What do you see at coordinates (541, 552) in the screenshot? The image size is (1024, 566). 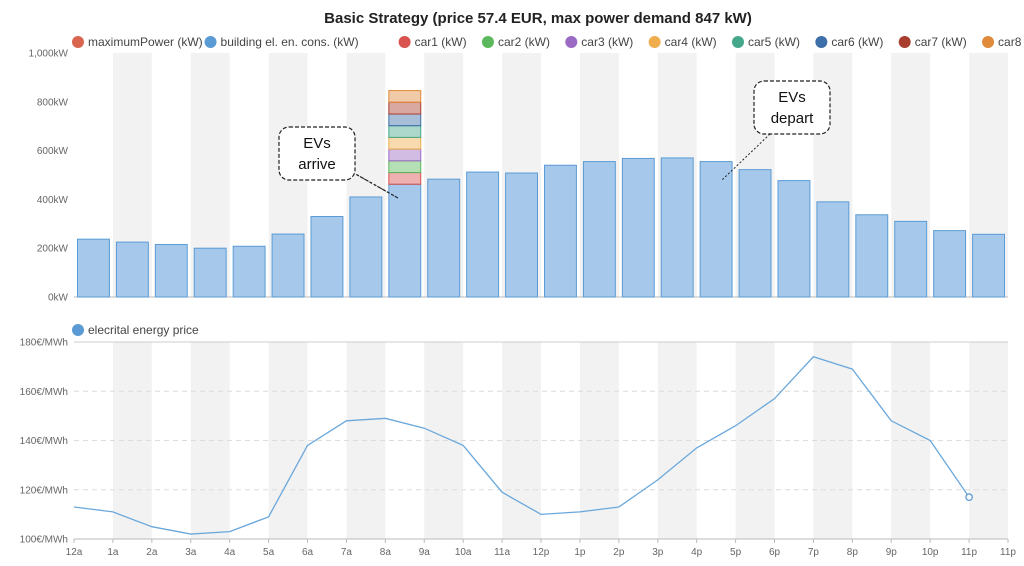 I see `x-tick-label: 12p` at bounding box center [541, 552].